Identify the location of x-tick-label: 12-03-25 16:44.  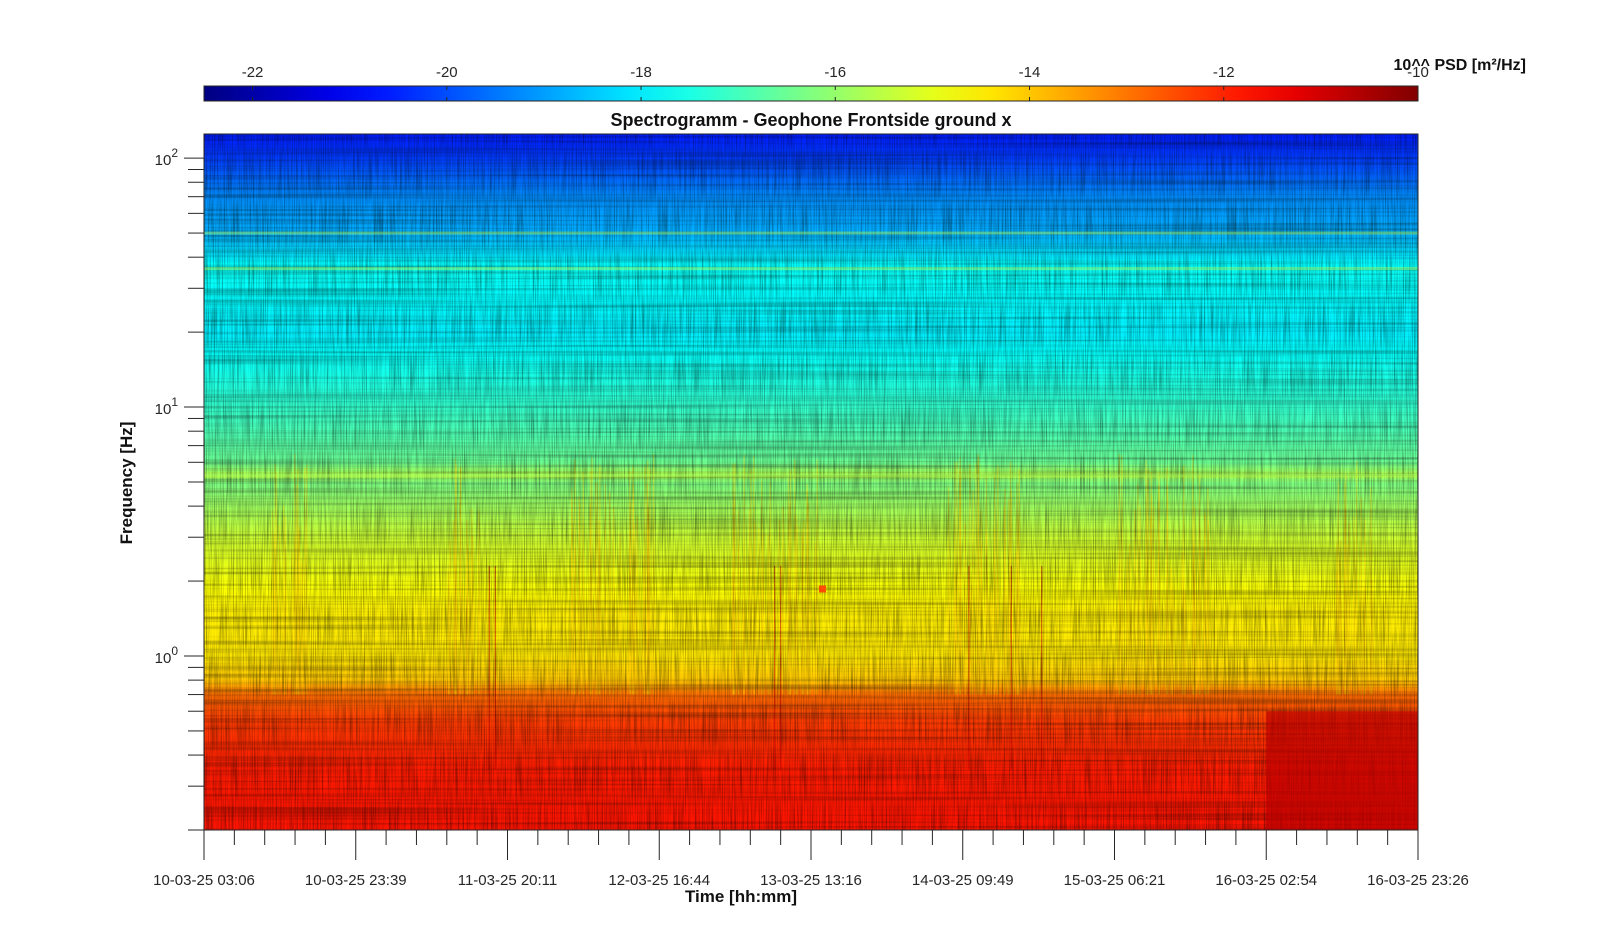
(659, 880).